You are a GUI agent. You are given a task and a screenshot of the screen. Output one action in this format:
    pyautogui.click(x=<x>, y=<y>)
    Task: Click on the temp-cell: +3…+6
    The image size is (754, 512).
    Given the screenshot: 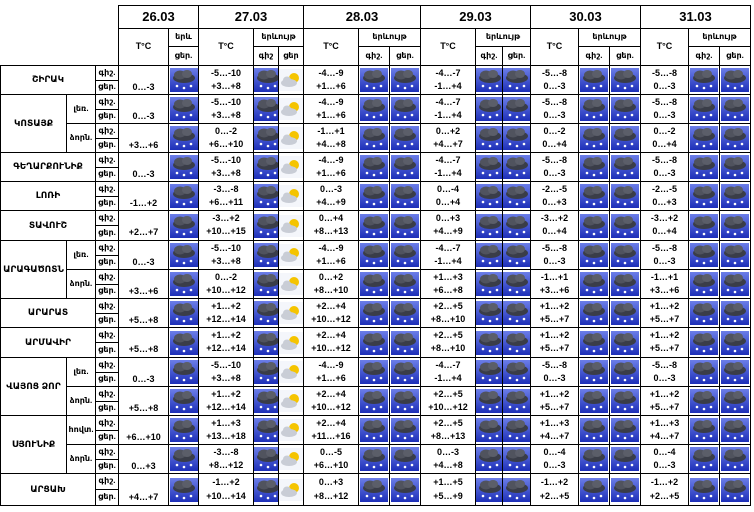 What is the action you would take?
    pyautogui.click(x=143, y=138)
    